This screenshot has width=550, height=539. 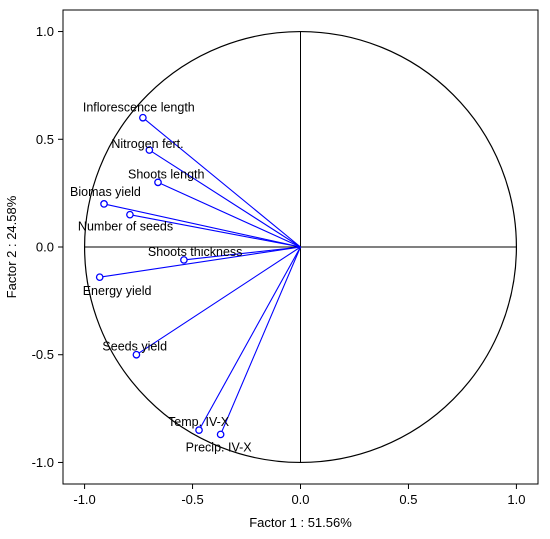 I want to click on y-tick-label: -1.0, so click(x=43, y=462).